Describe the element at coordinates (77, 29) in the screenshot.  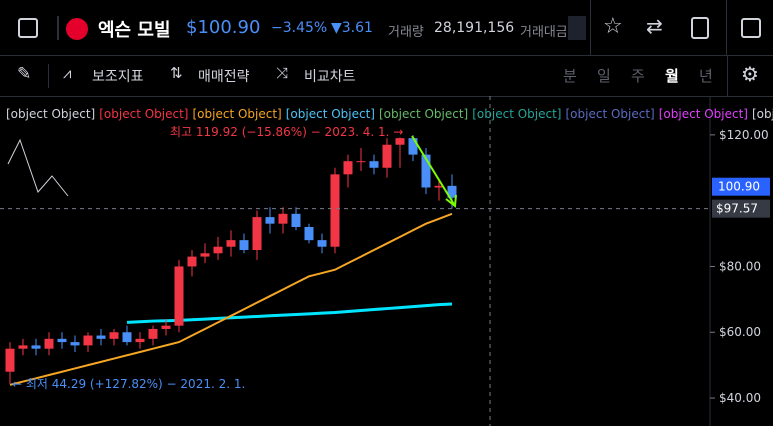
I see `logo` at that location.